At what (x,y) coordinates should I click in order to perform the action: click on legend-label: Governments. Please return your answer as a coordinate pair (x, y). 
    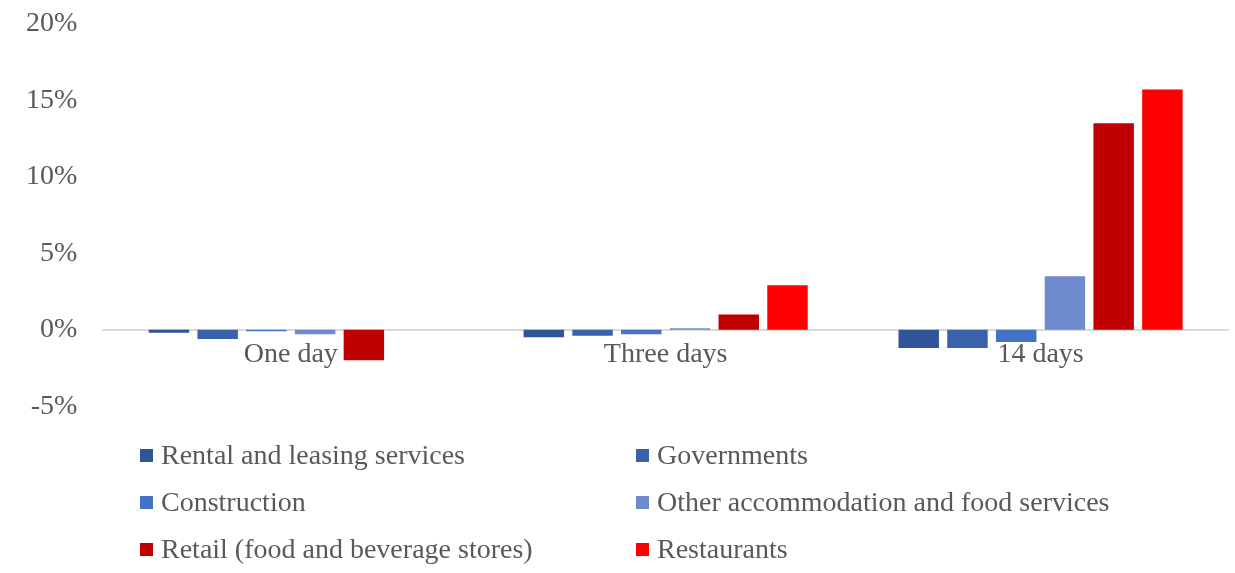
    Looking at the image, I should click on (732, 455).